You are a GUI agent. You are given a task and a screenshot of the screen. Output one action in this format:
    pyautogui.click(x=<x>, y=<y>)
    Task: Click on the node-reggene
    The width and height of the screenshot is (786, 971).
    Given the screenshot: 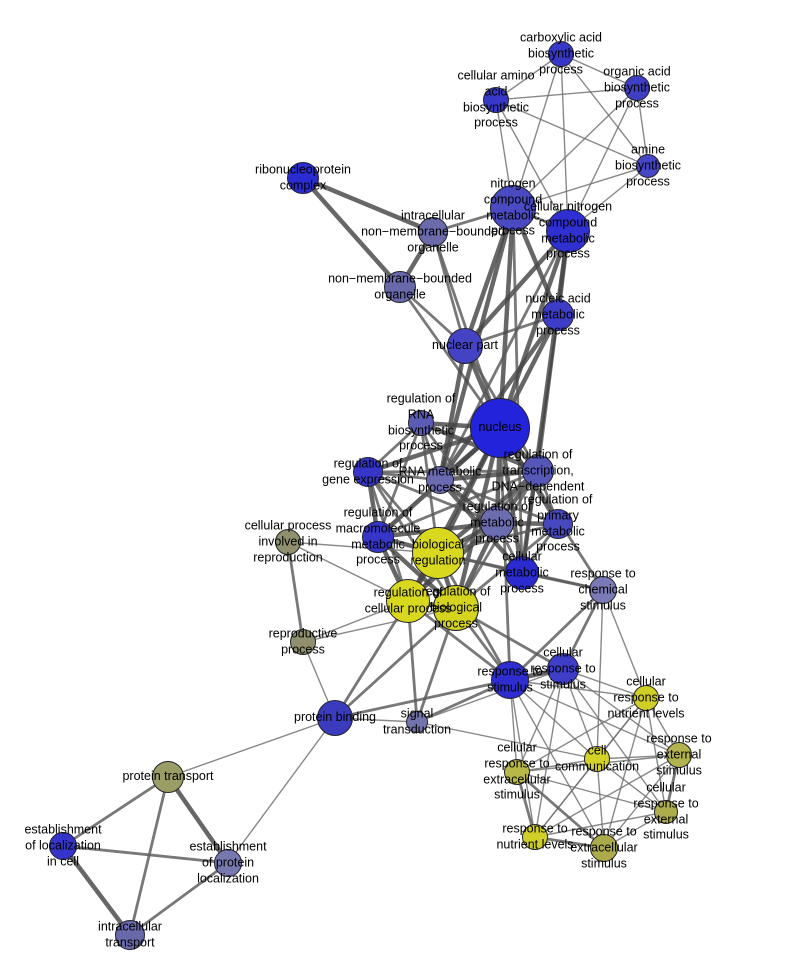 What is the action you would take?
    pyautogui.click(x=368, y=472)
    